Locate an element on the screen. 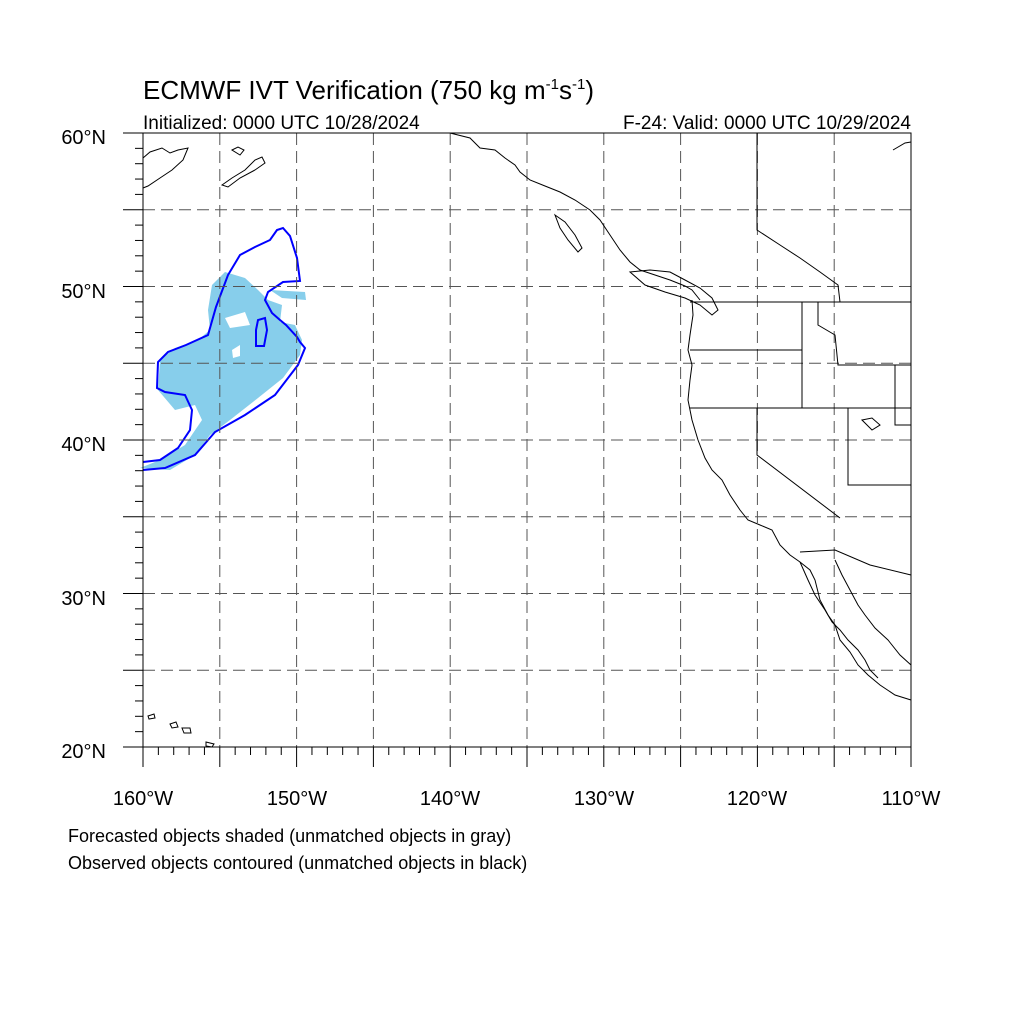 The image size is (1024, 1024). observed-object-inner-contour is located at coordinates (262, 331).